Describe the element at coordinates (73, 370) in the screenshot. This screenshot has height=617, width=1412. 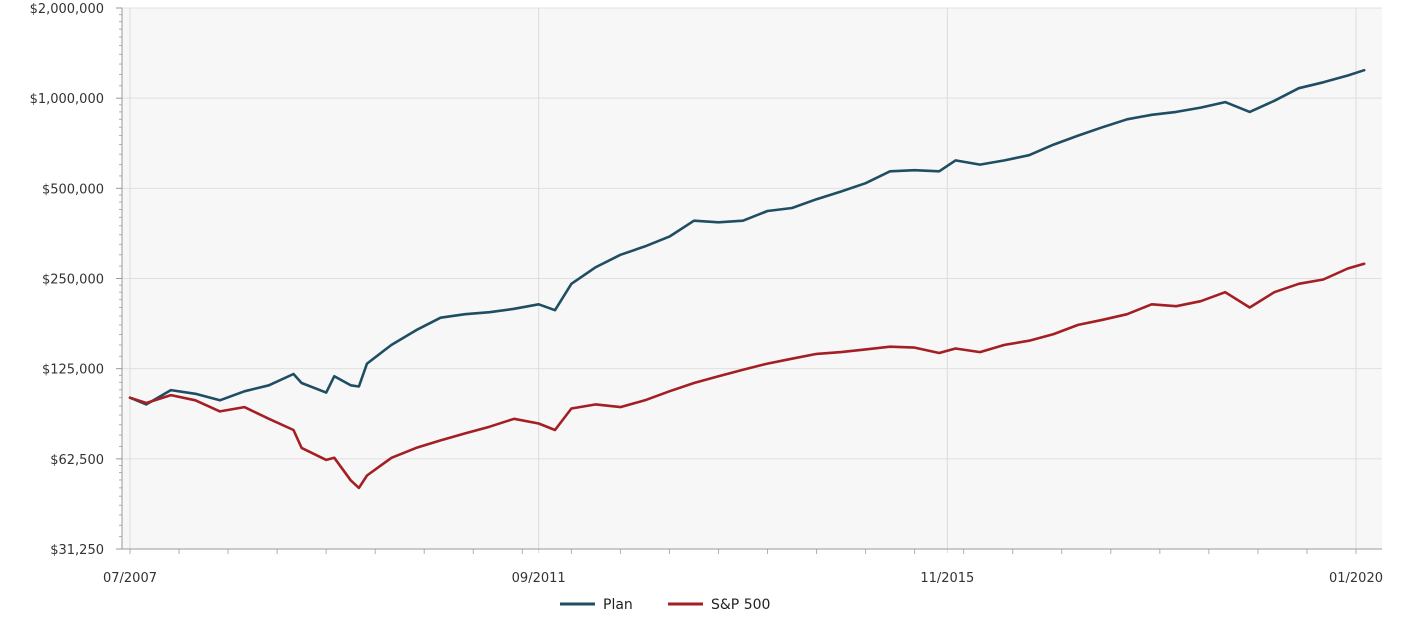
I see `y-tick-label: $125,000` at that location.